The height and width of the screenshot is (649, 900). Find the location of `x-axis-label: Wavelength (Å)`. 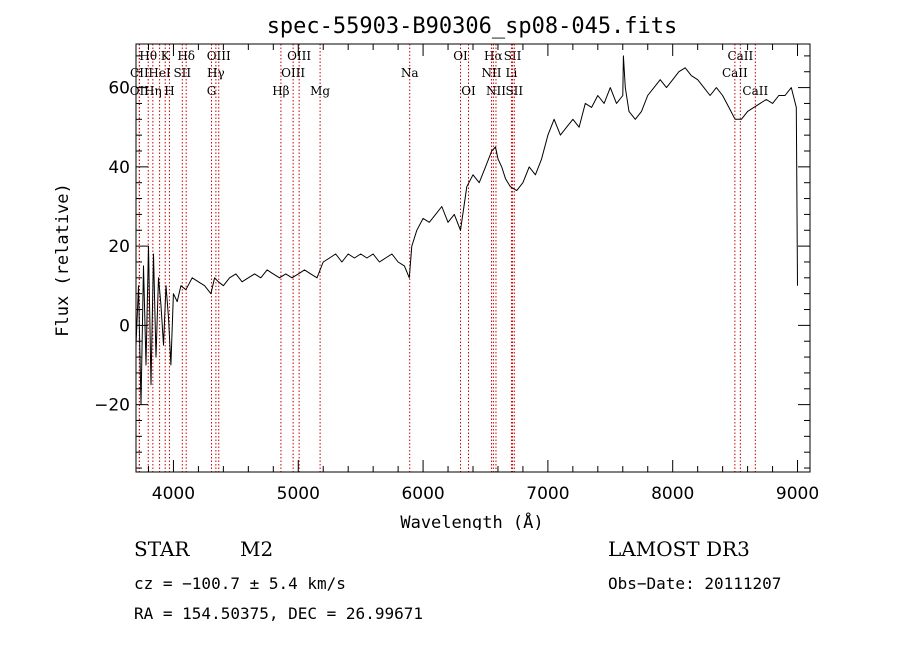

x-axis-label: Wavelength (Å) is located at coordinates (471, 520).